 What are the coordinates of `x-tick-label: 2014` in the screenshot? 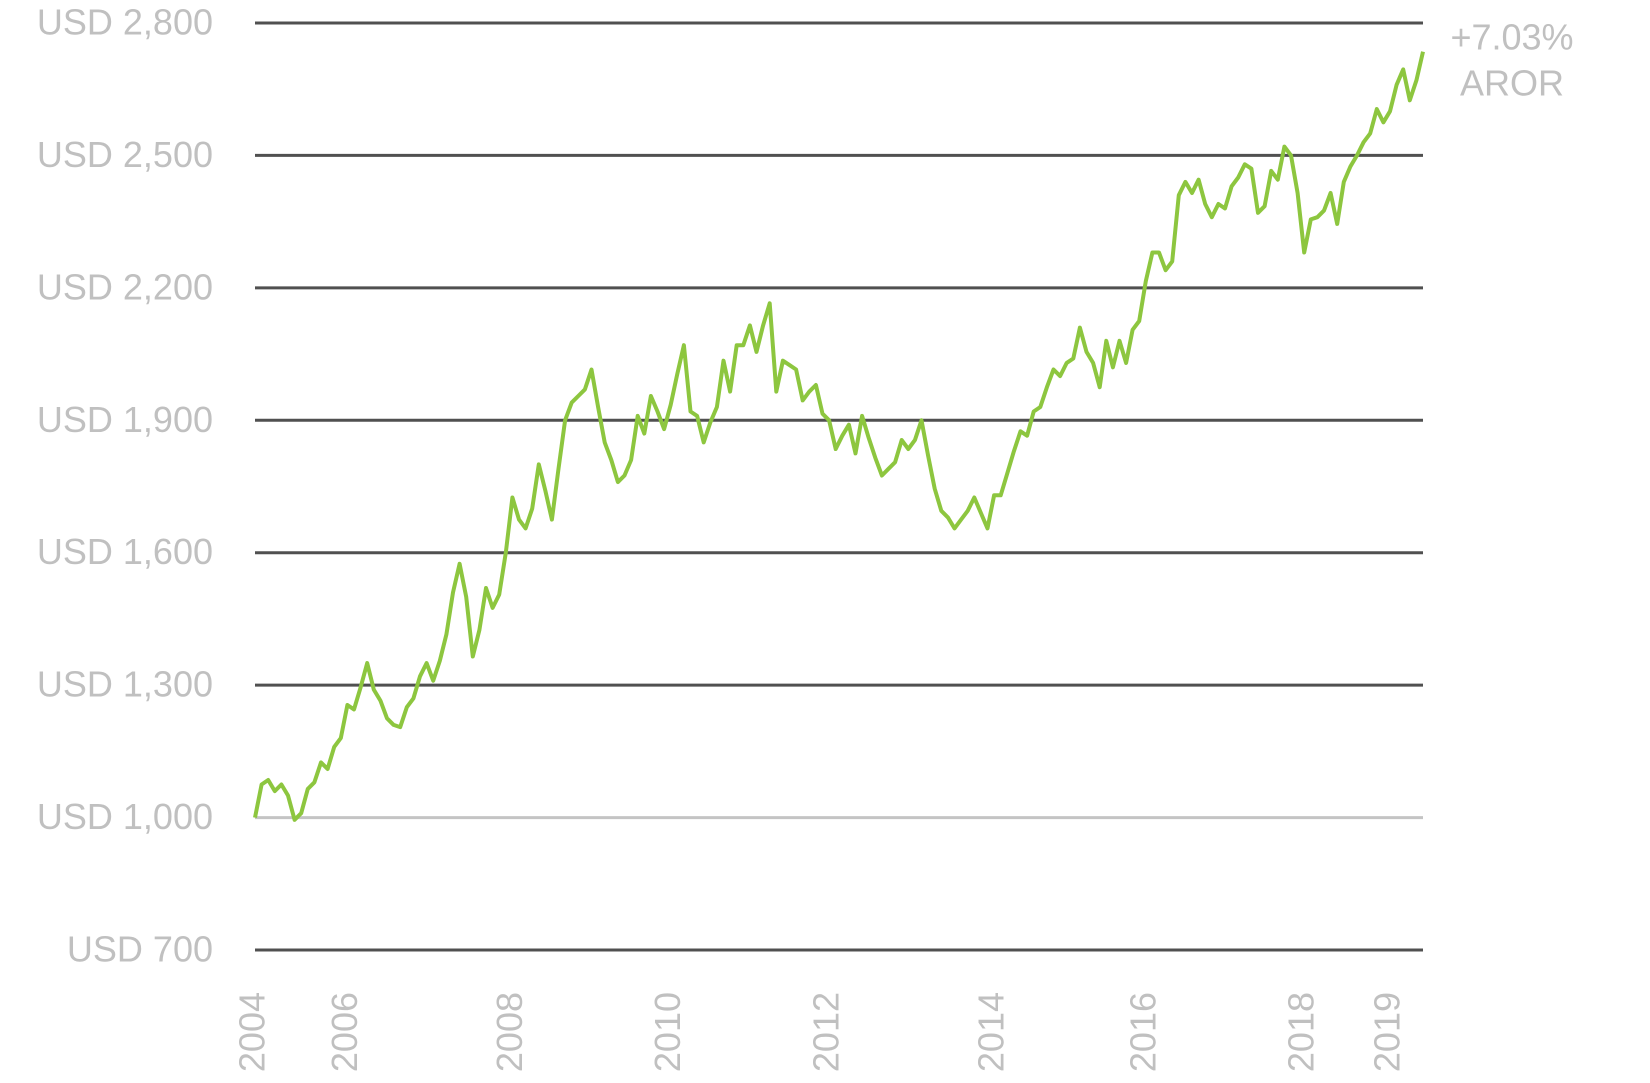 It's located at (991, 1032).